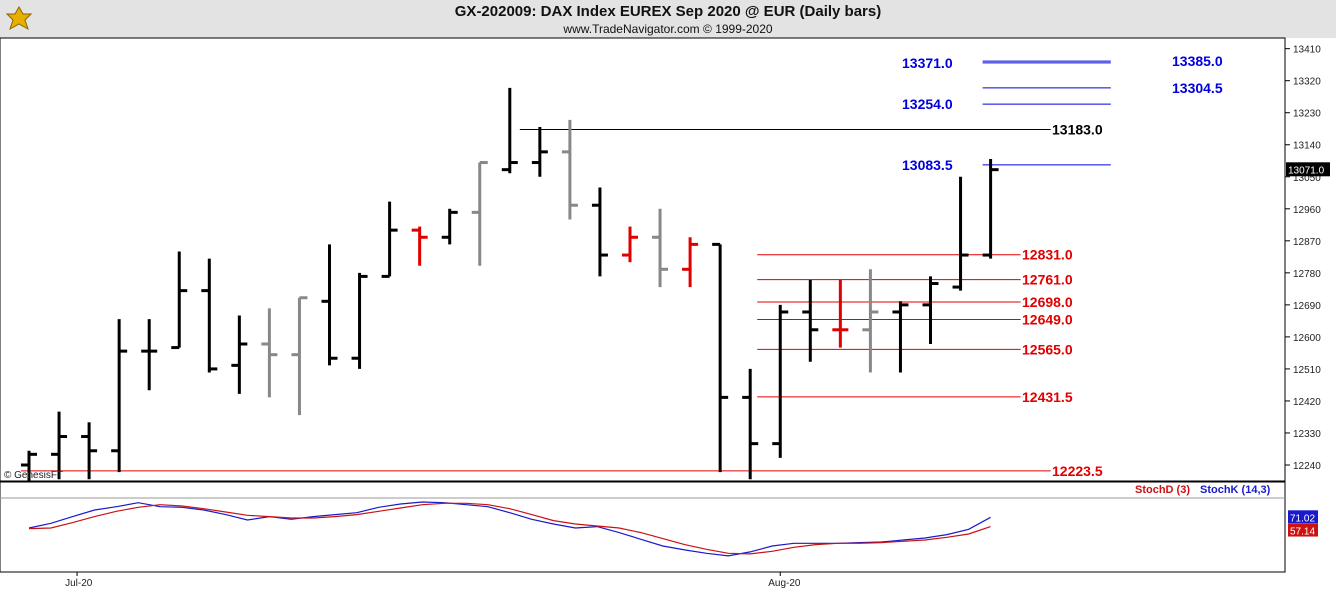  What do you see at coordinates (509, 528) in the screenshot?
I see `stochD-line` at bounding box center [509, 528].